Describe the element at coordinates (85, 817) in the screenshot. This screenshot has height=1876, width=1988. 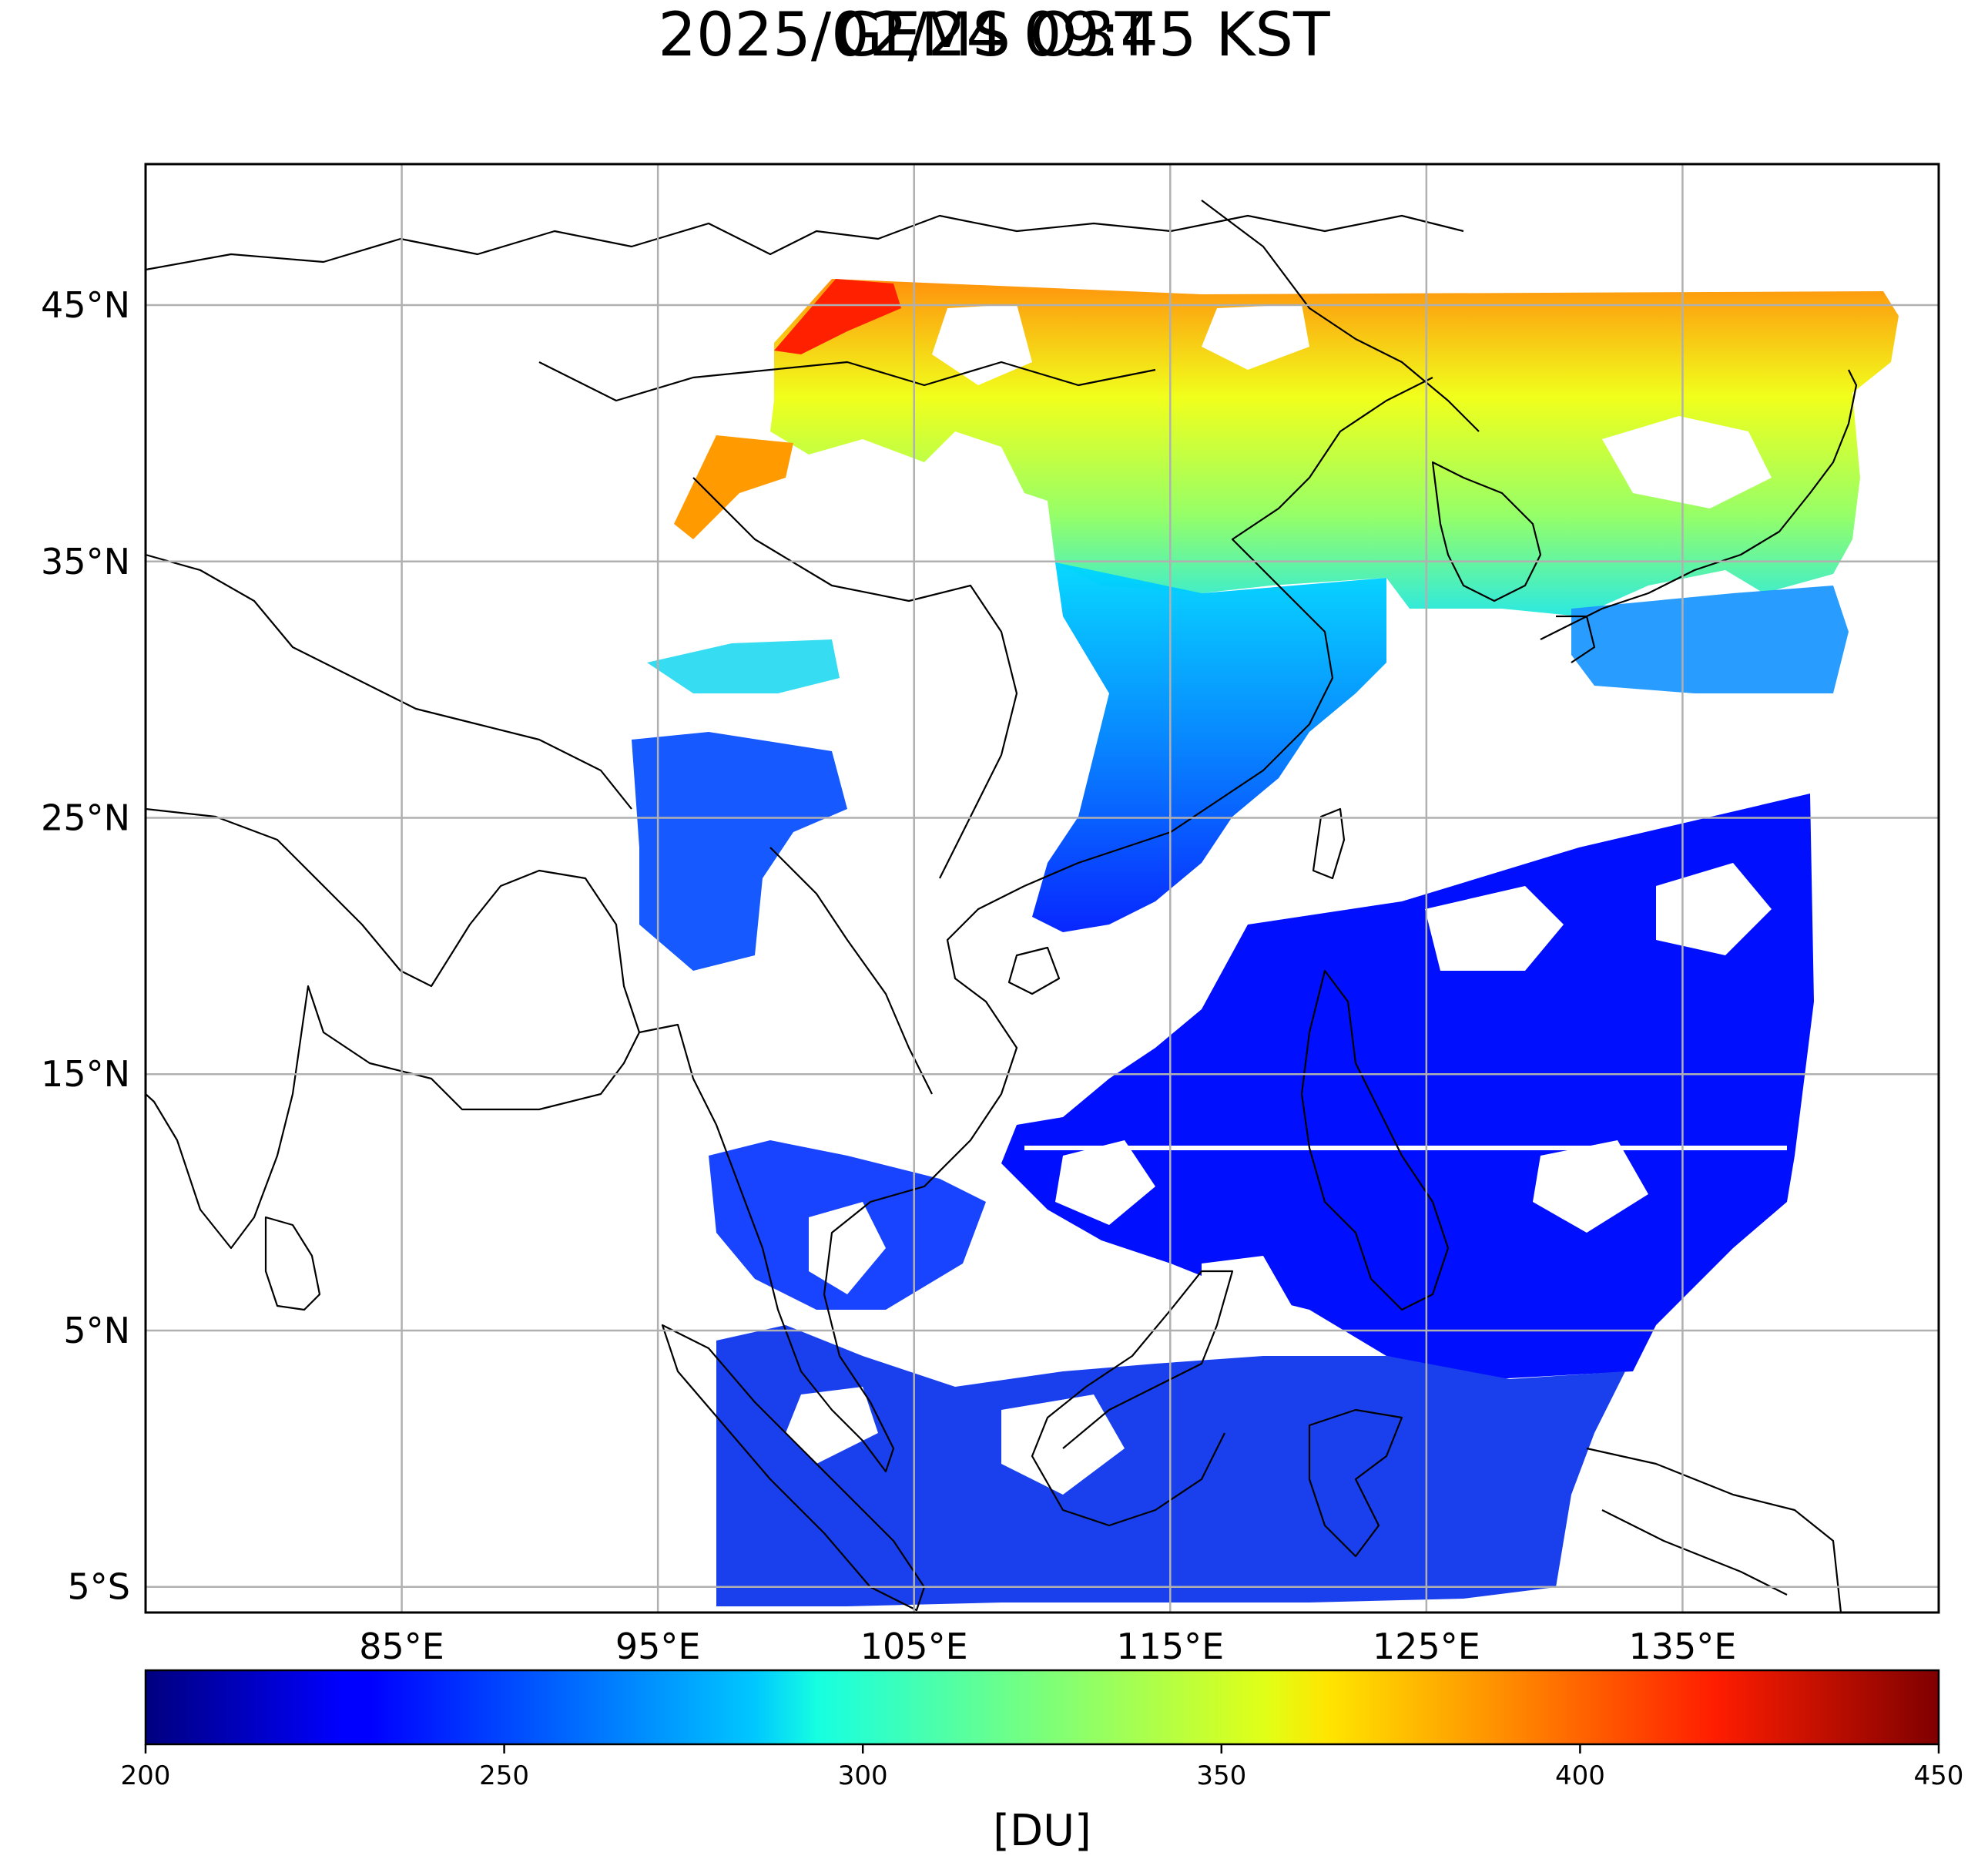
I see `lat-tick-label: 25°N` at that location.